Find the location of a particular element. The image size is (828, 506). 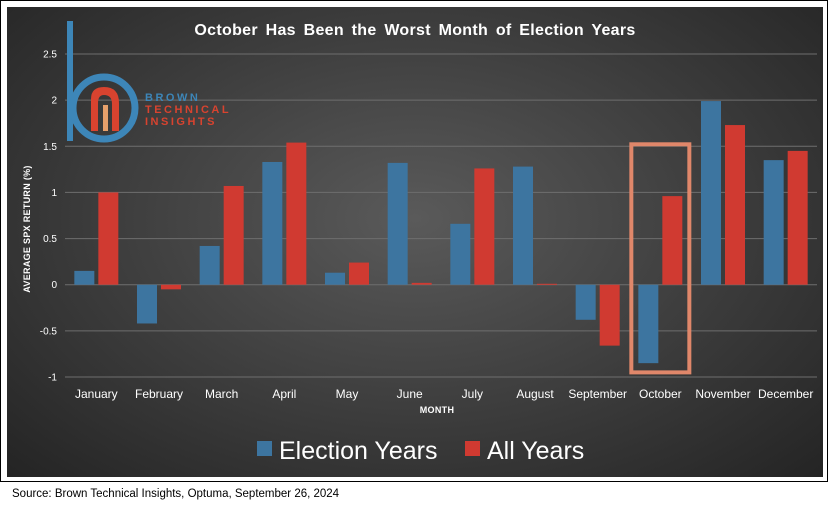

bar-election-years-may is located at coordinates (335, 278).